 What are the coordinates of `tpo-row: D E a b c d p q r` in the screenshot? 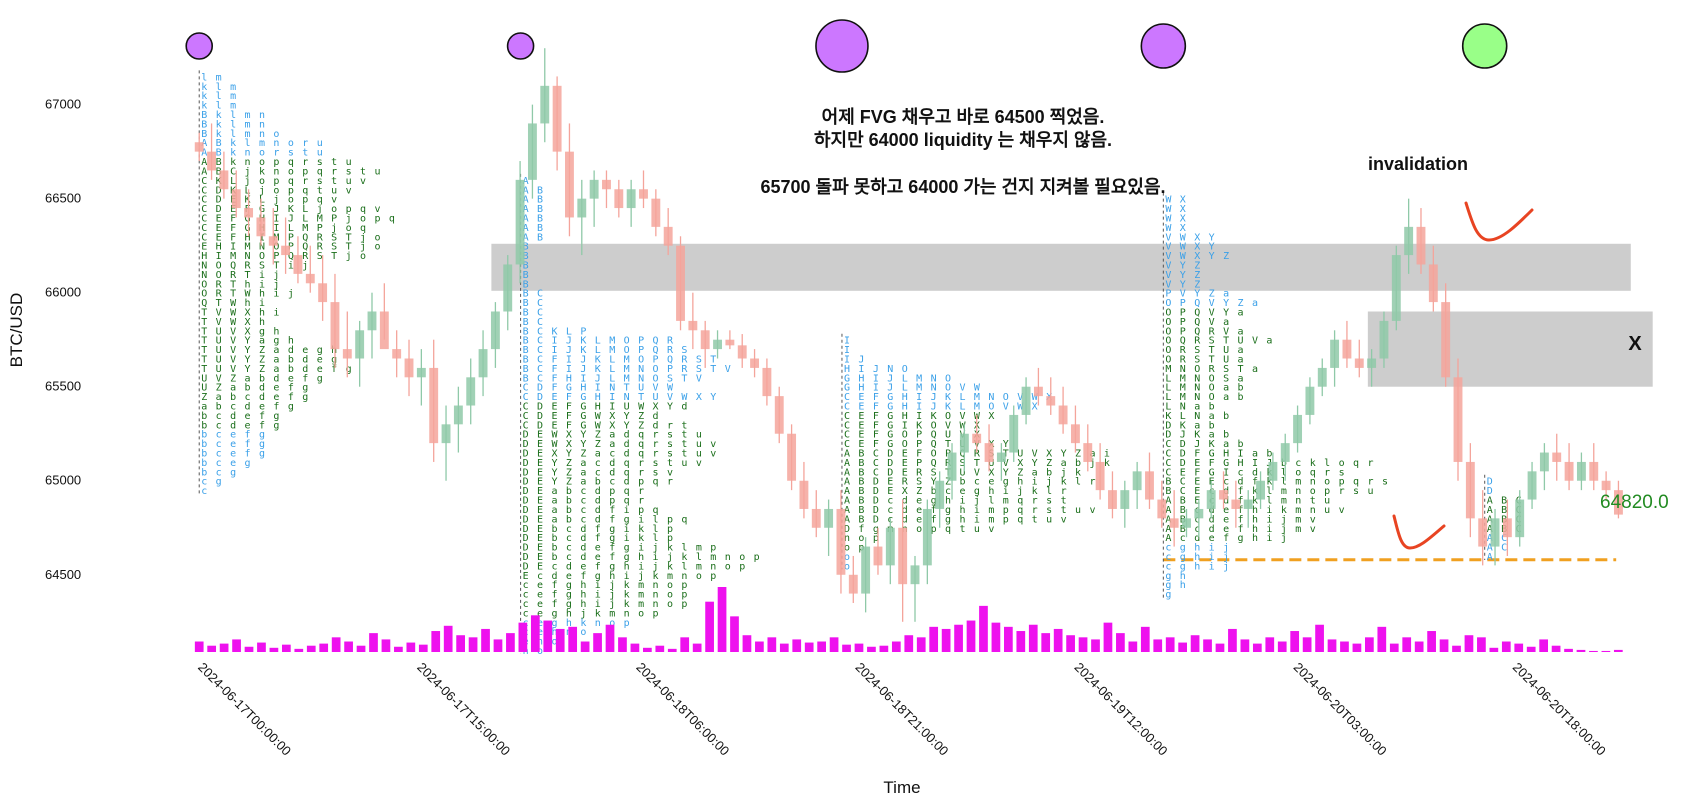 It's located at (584, 491).